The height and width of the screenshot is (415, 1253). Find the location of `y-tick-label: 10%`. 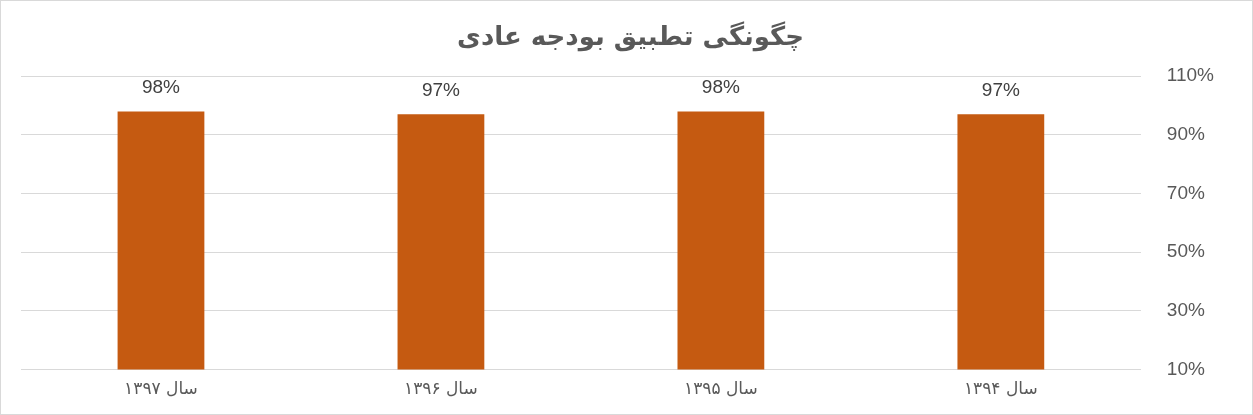

y-tick-label: 10% is located at coordinates (1185, 368).